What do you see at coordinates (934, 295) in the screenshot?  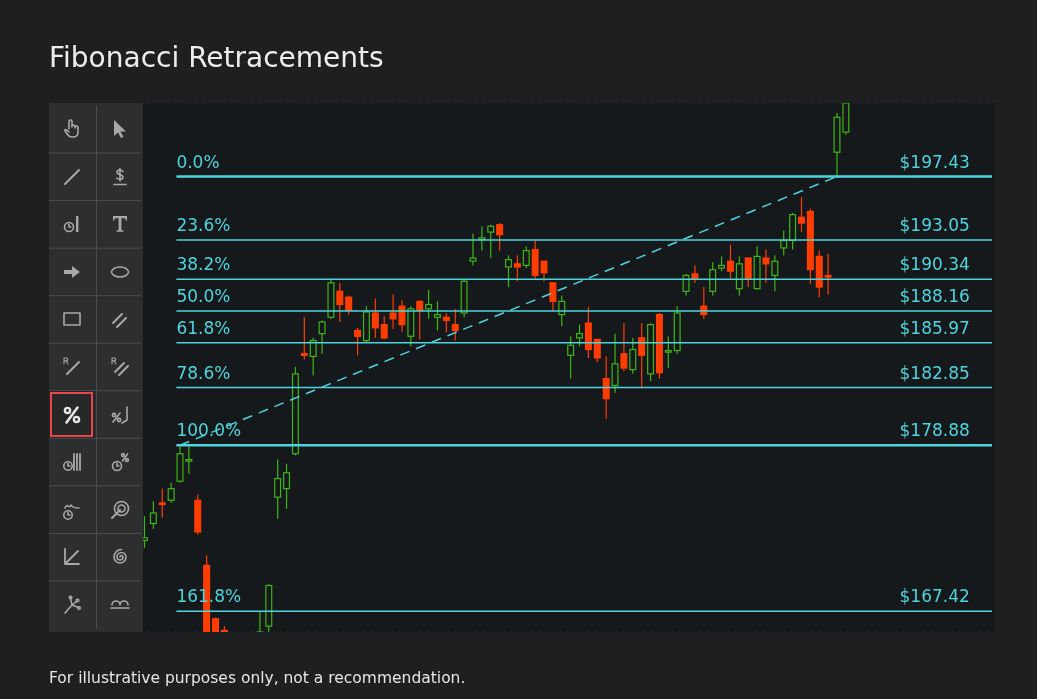 I see `annotation: $188.16` at bounding box center [934, 295].